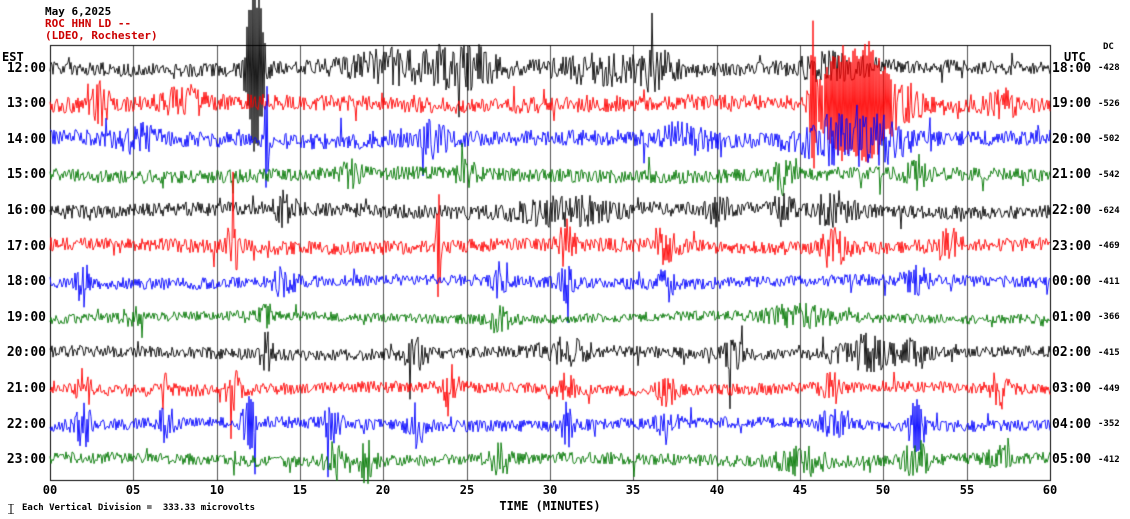 The height and width of the screenshot is (519, 1130). I want to click on dc-offset-label: -624, so click(1109, 211).